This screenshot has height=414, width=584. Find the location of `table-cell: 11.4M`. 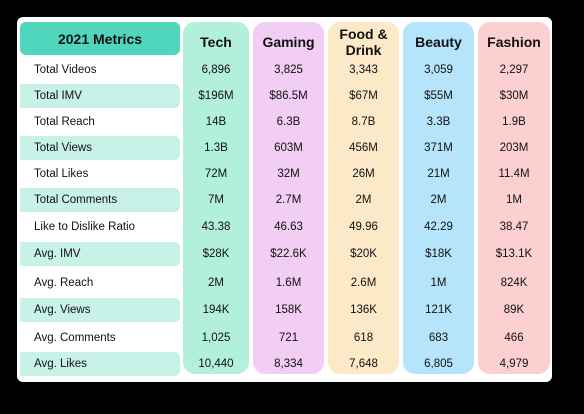

table-cell: 11.4M is located at coordinates (514, 174).